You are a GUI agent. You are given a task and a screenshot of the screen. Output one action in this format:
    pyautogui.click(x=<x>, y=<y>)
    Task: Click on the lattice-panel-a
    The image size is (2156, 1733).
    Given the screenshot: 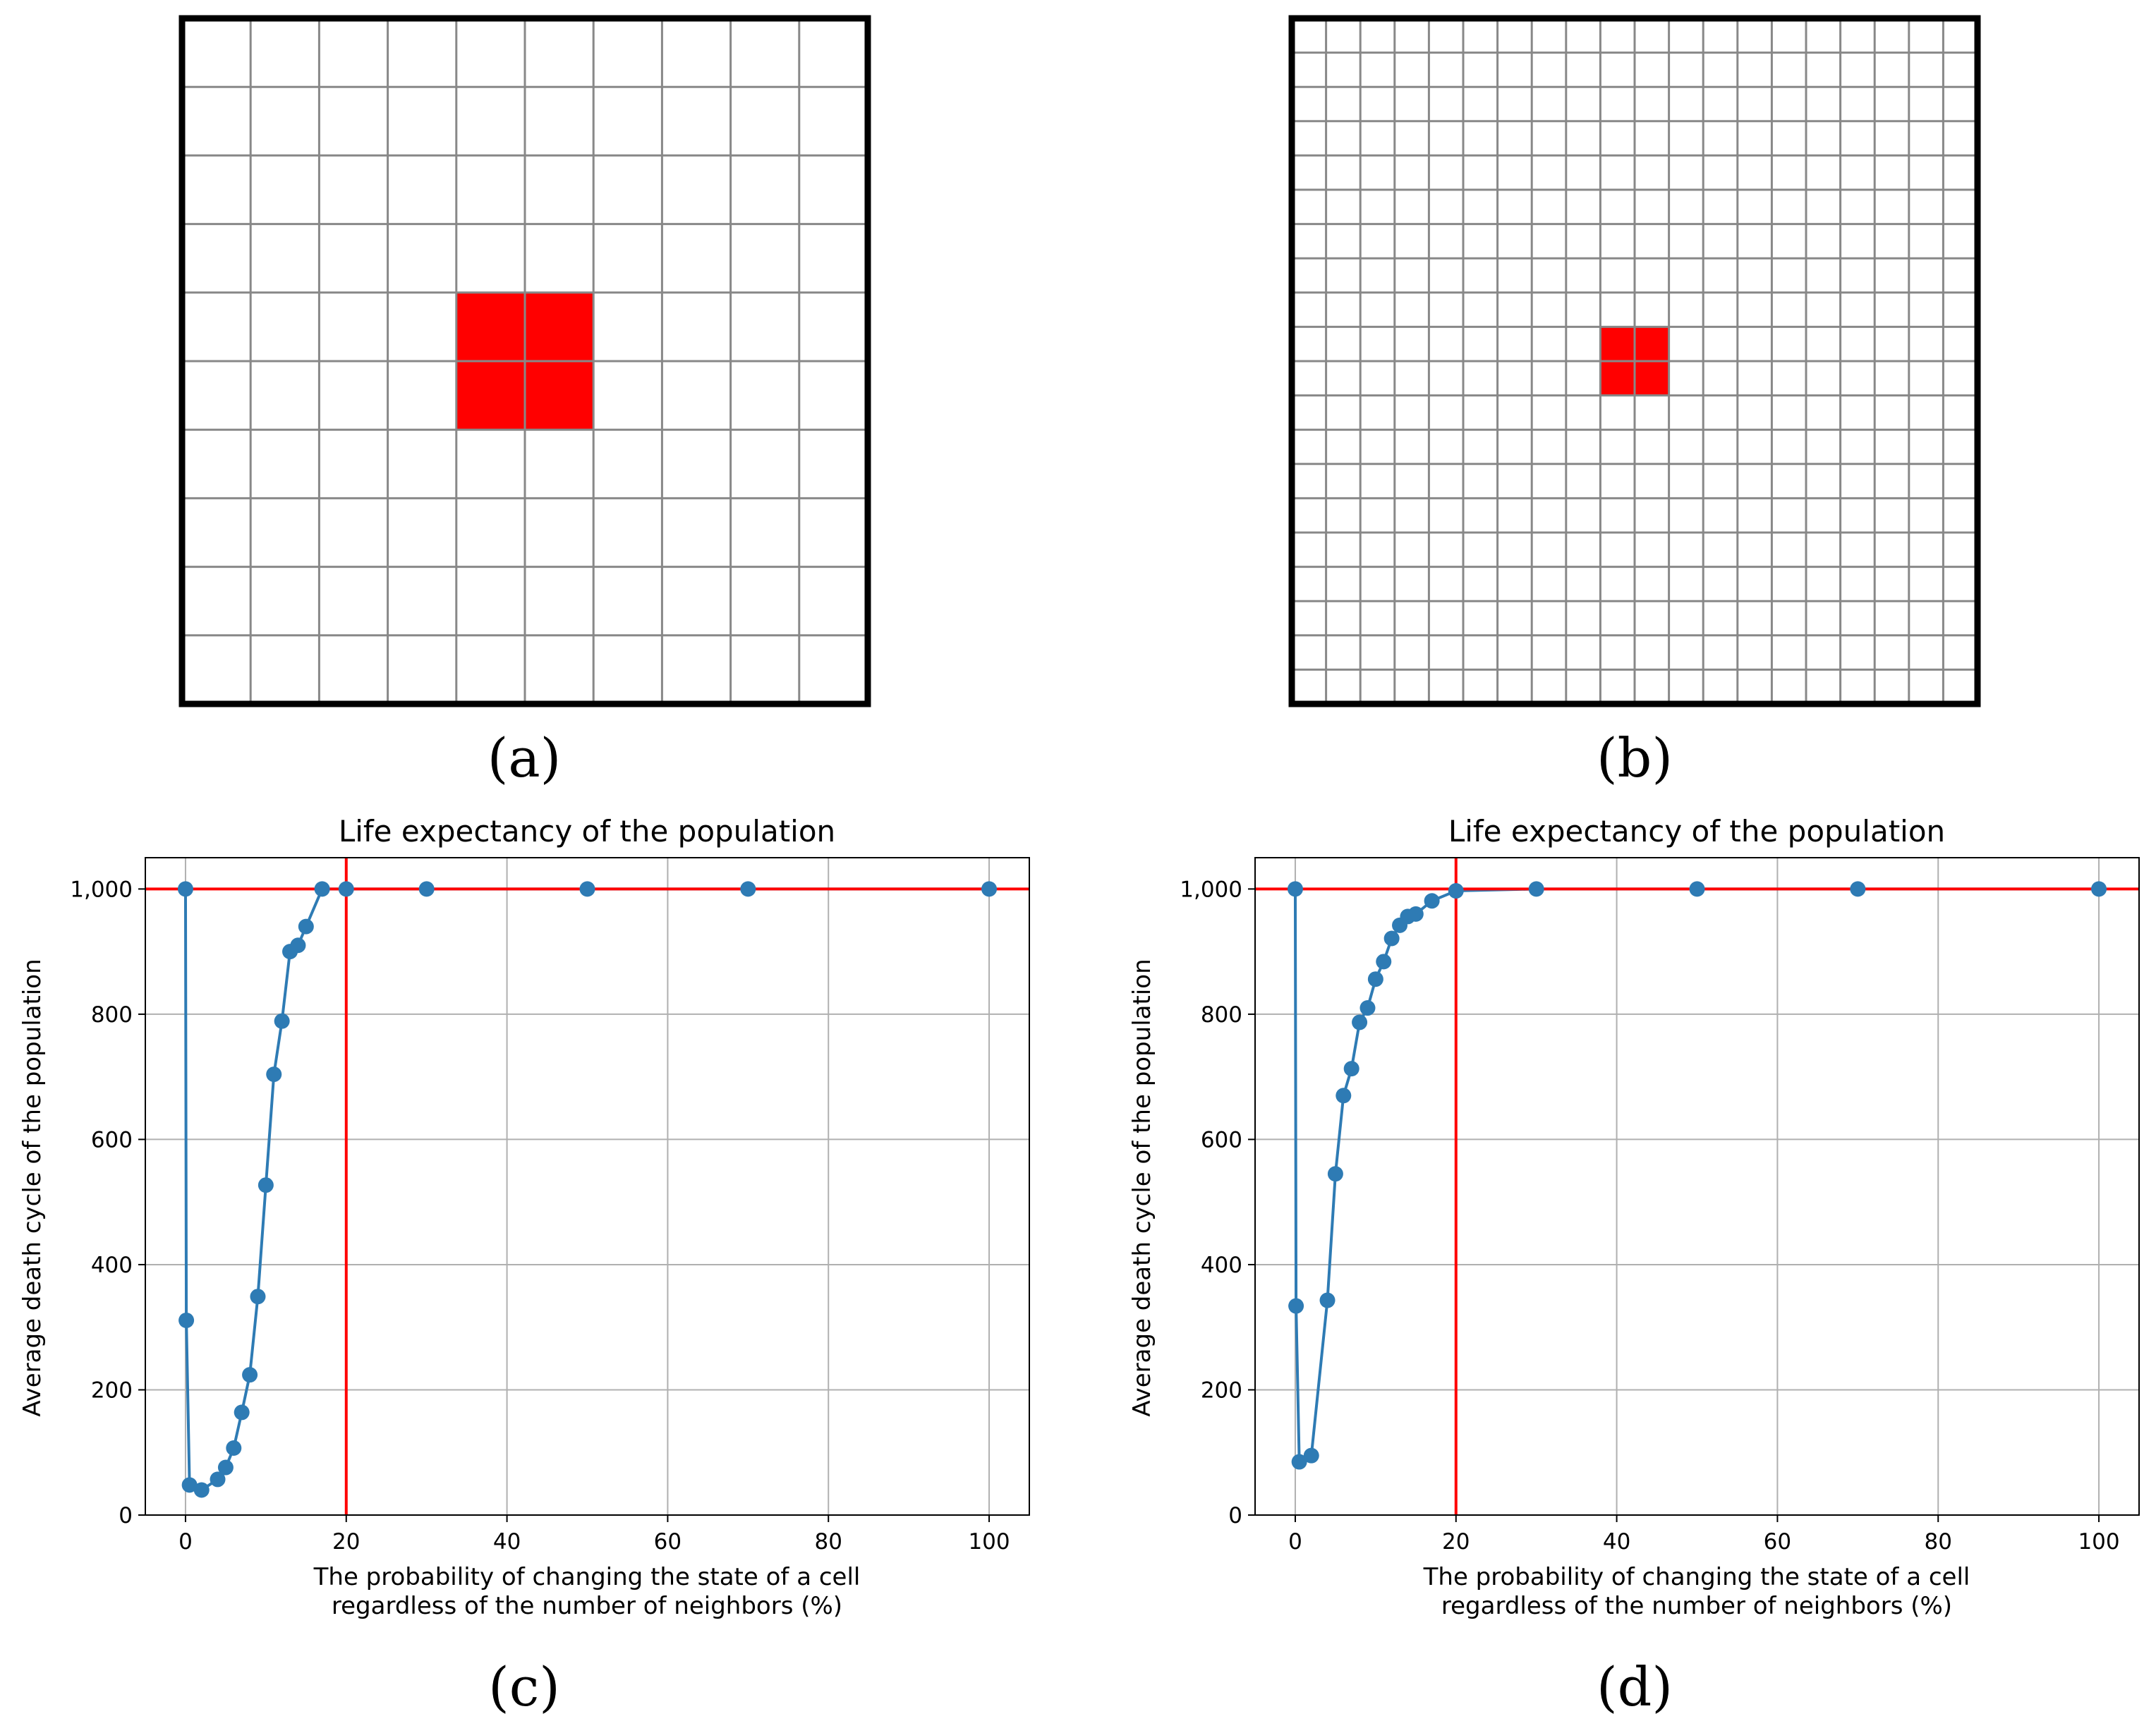 What is the action you would take?
    pyautogui.click(x=524, y=361)
    